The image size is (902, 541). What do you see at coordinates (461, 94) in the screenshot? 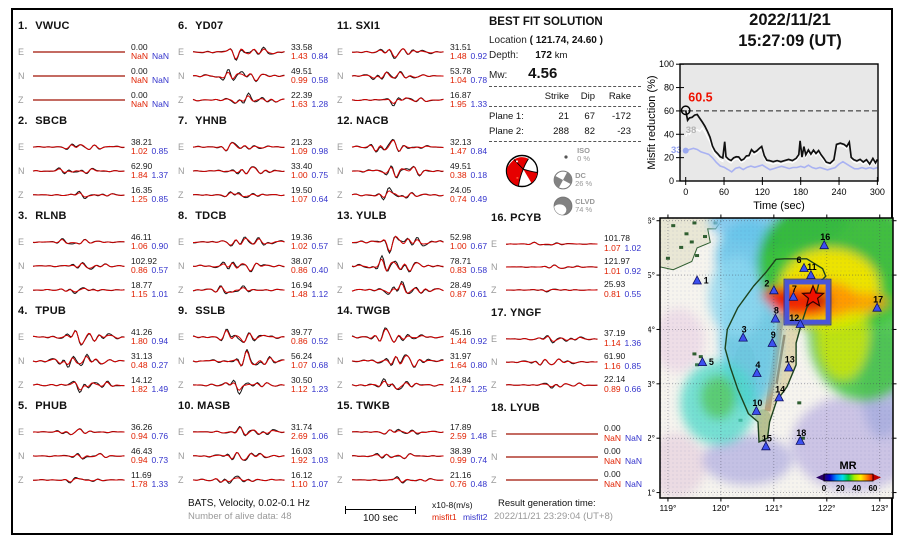
I see `amplitude-value: 16.87` at bounding box center [461, 94].